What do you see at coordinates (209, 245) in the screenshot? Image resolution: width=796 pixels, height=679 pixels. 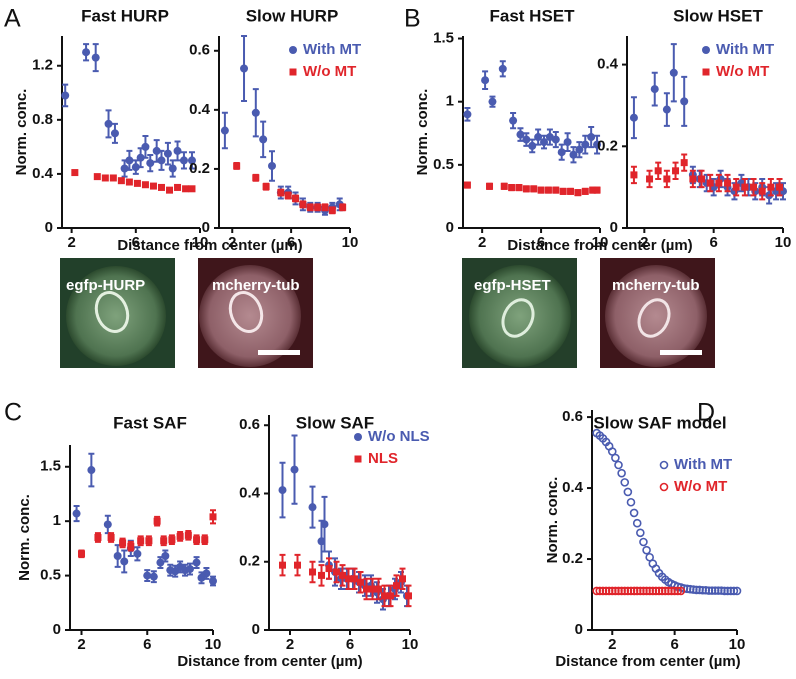 I see `x-axis-label: Distance from center (µm)` at bounding box center [209, 245].